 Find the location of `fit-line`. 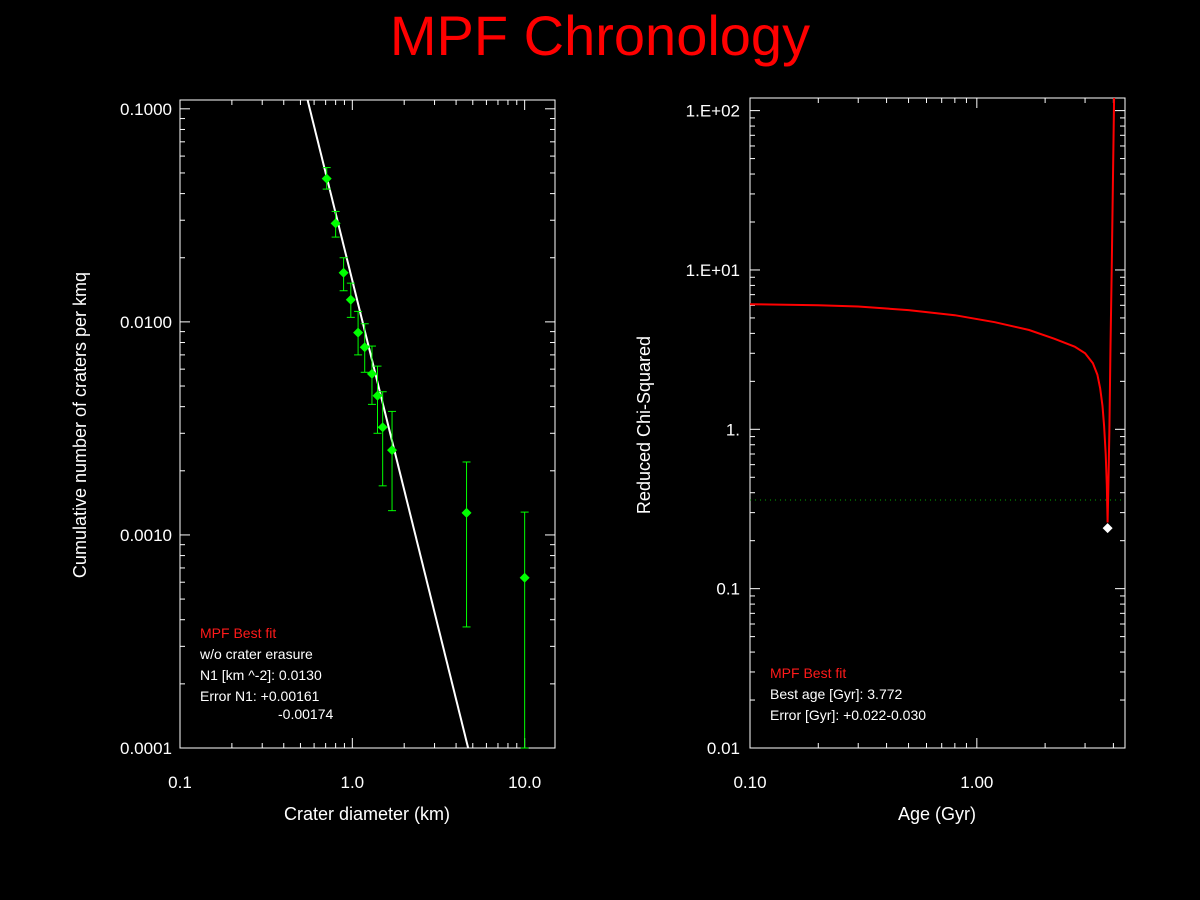

fit-line is located at coordinates (388, 424).